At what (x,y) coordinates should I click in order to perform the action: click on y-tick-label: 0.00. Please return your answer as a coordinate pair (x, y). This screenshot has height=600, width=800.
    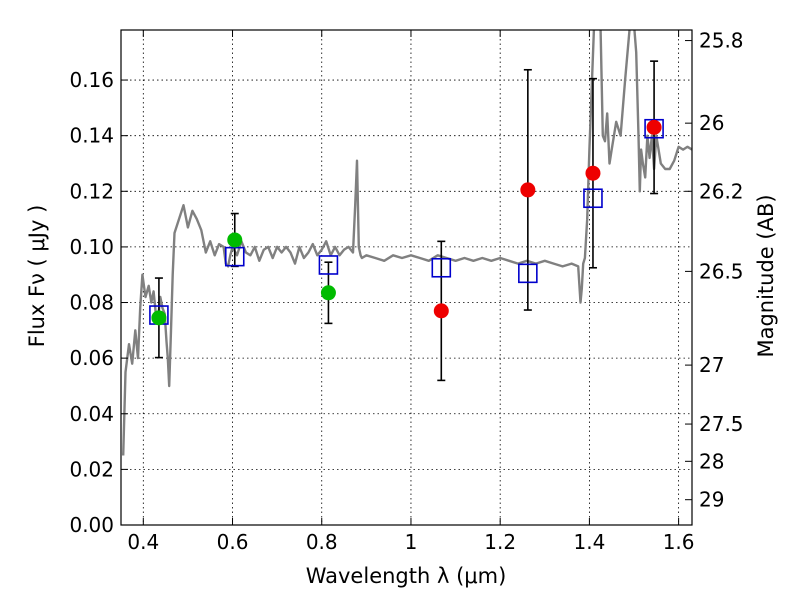
    Looking at the image, I should click on (91, 525).